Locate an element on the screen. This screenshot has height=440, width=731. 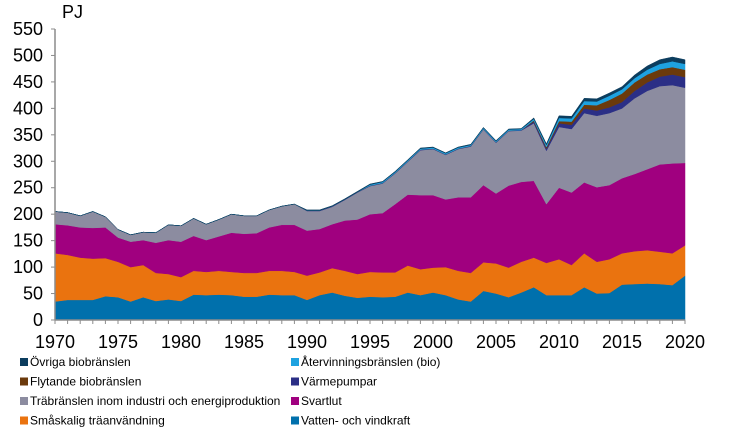
legend-item: Småskalig träanvändning is located at coordinates (92, 421).